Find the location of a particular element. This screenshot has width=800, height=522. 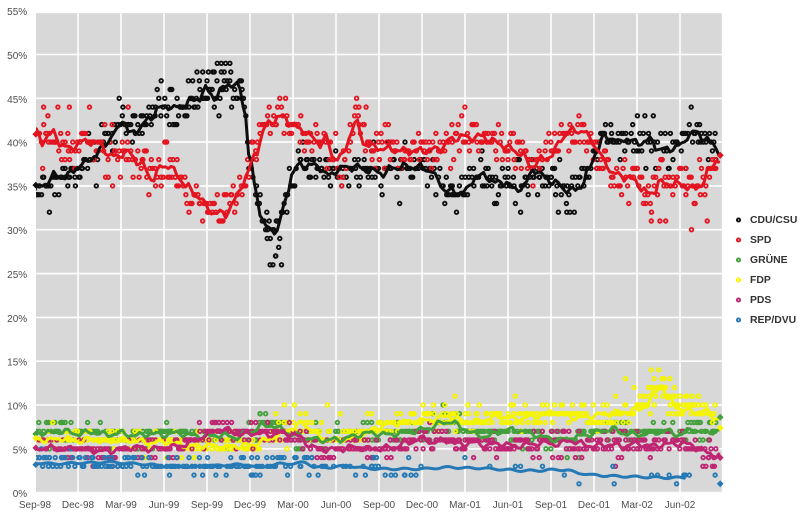

svg-text: Sep-98 is located at coordinates (35, 505).